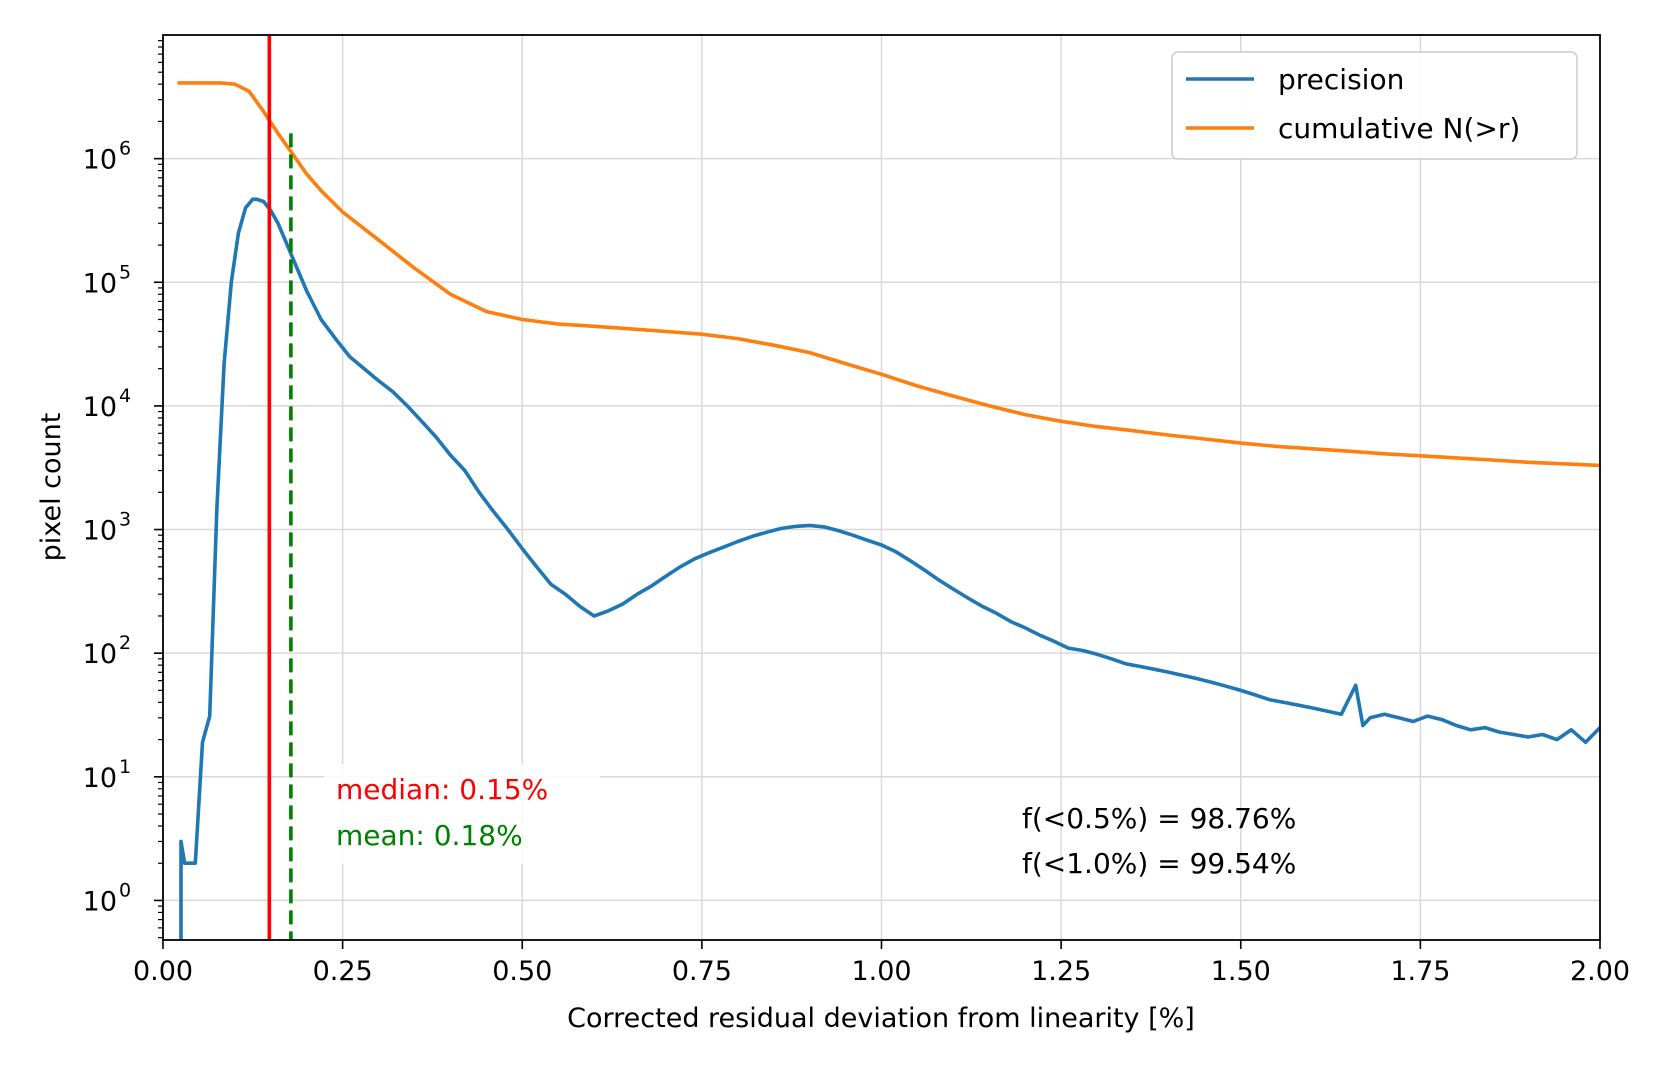  I want to click on y-tick-exponent: 5, so click(125, 272).